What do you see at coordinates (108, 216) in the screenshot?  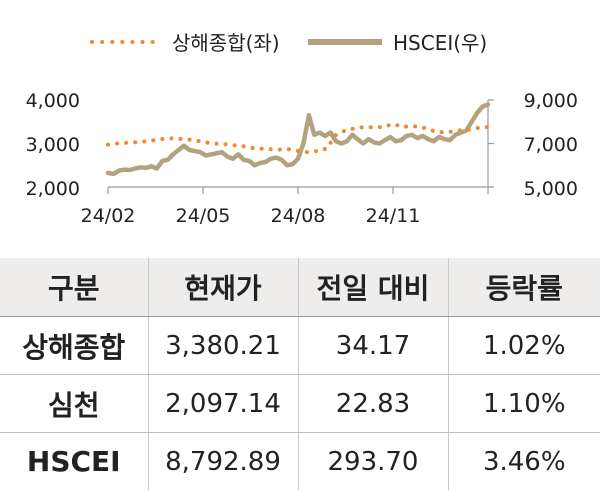 I see `x-tick-label: 24/02` at bounding box center [108, 216].